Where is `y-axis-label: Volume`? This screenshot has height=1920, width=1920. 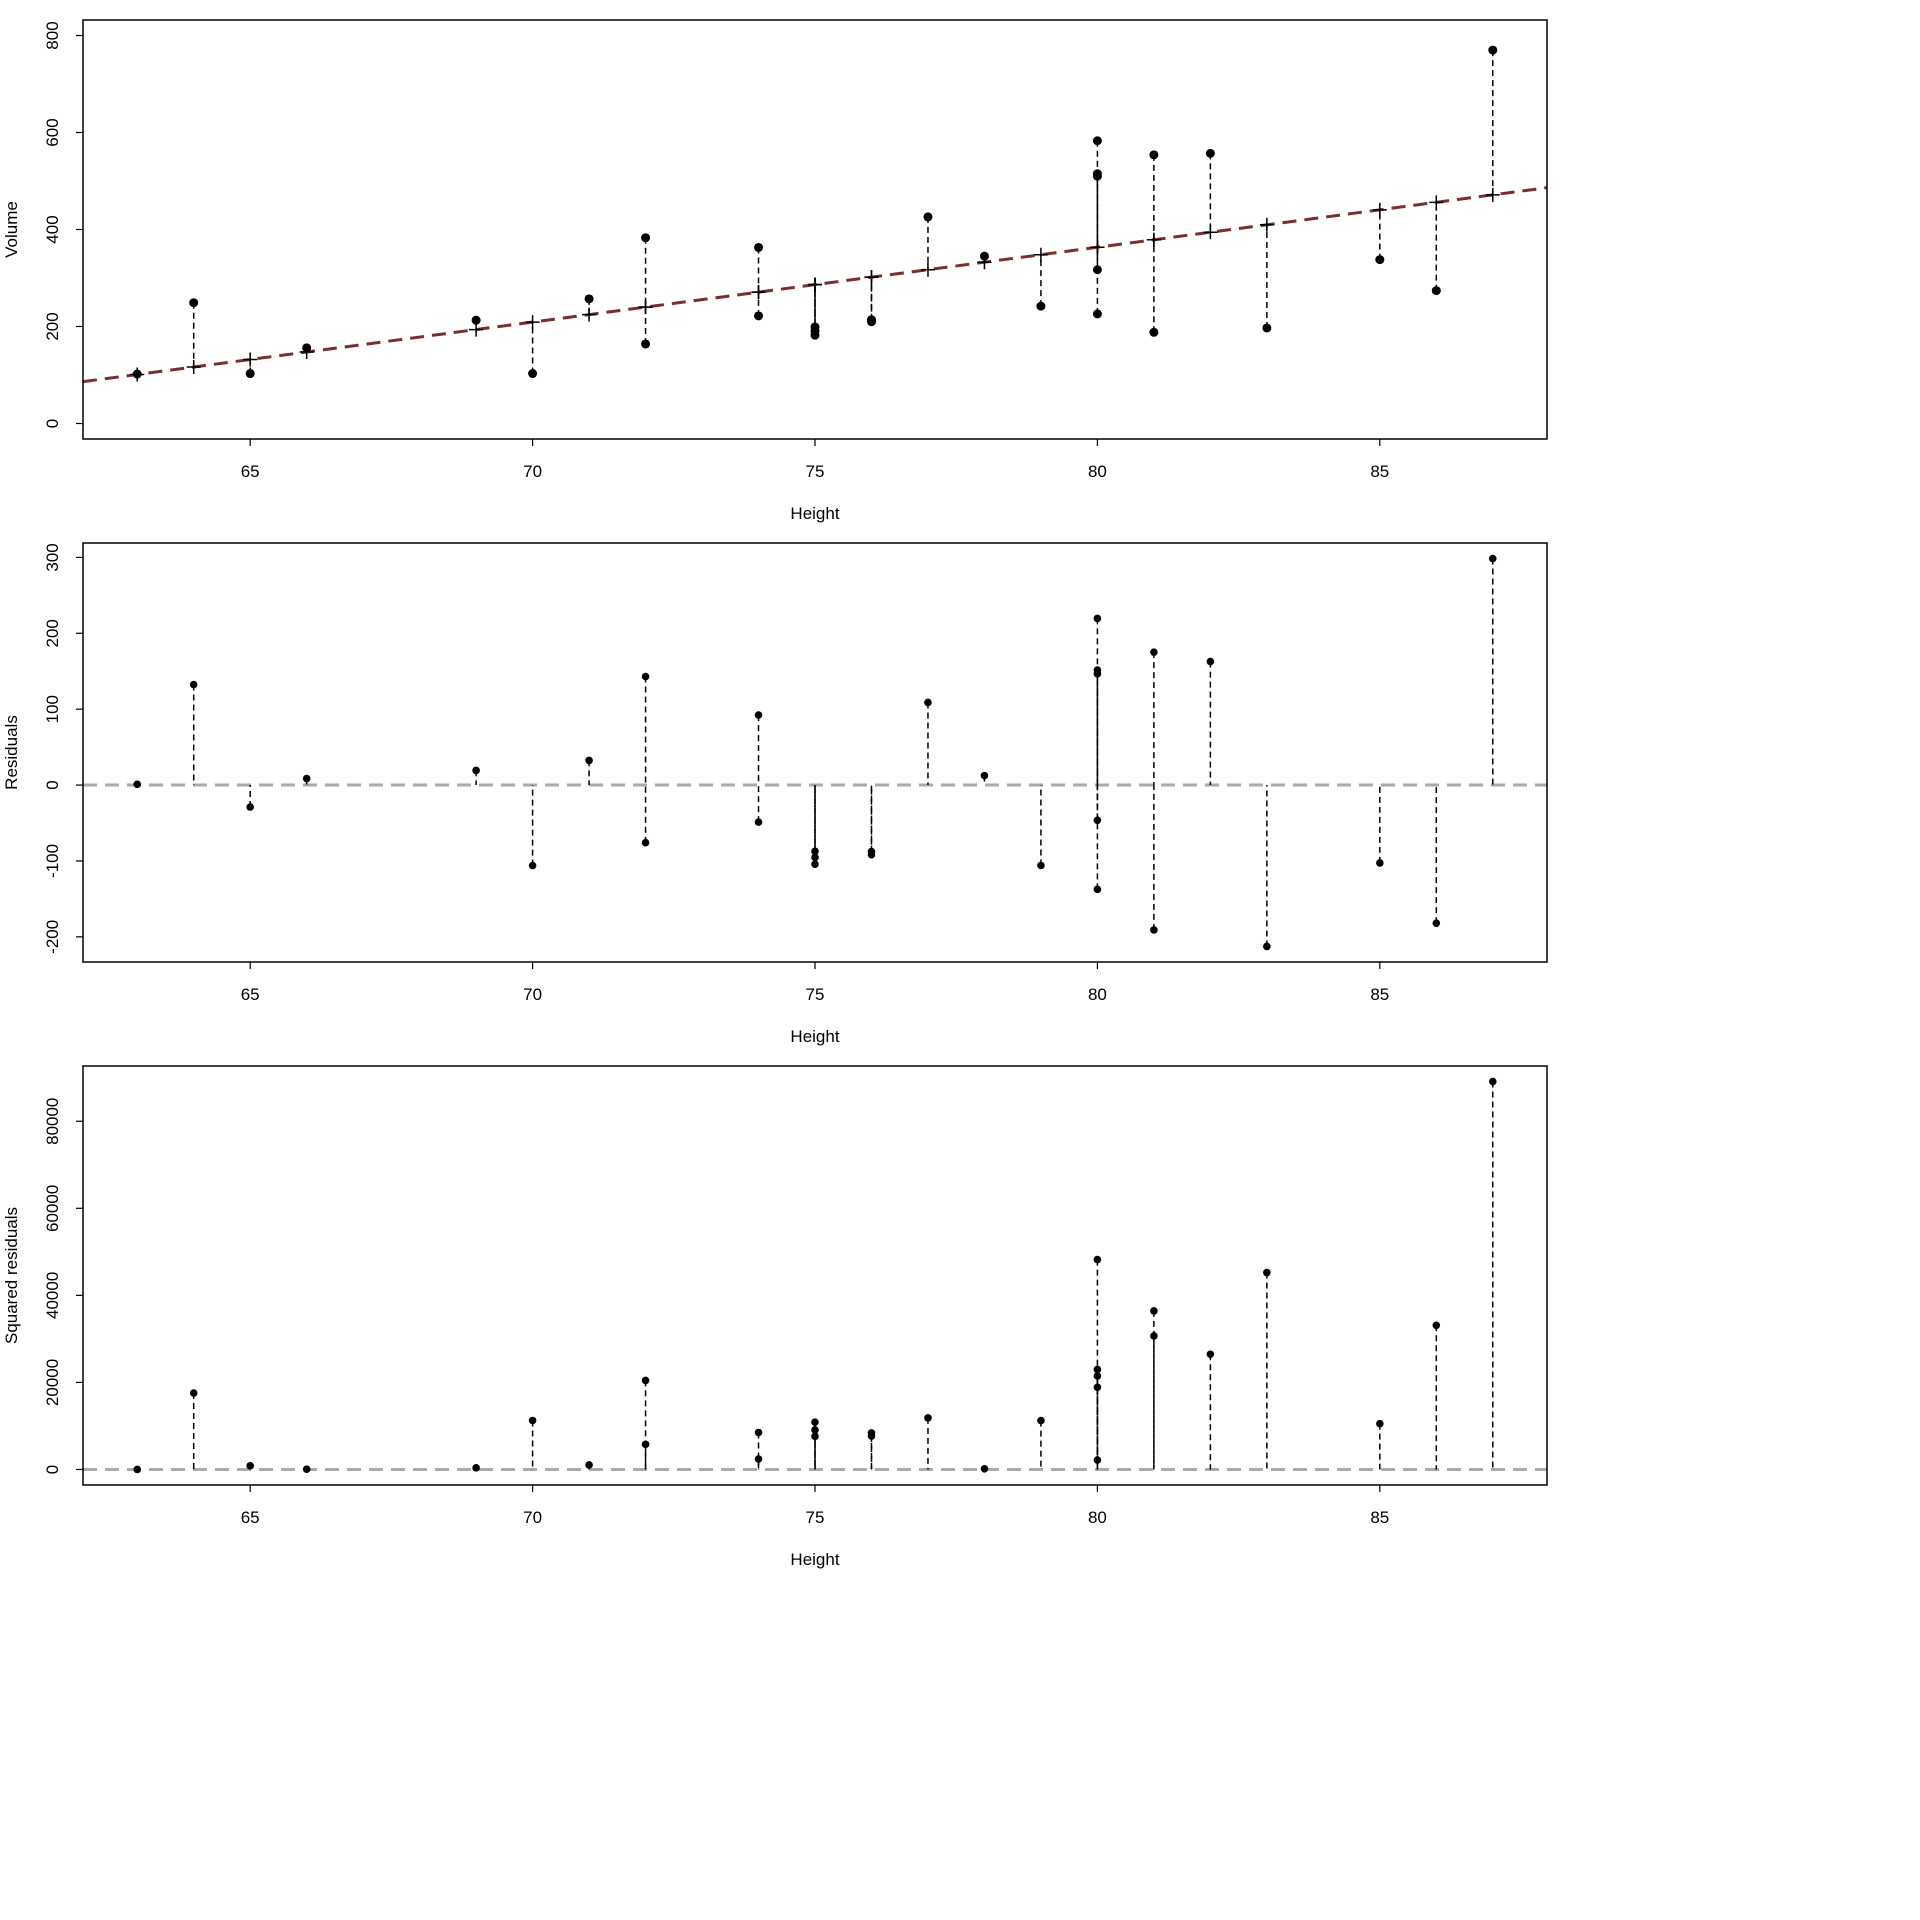
y-axis-label: Volume is located at coordinates (11, 229).